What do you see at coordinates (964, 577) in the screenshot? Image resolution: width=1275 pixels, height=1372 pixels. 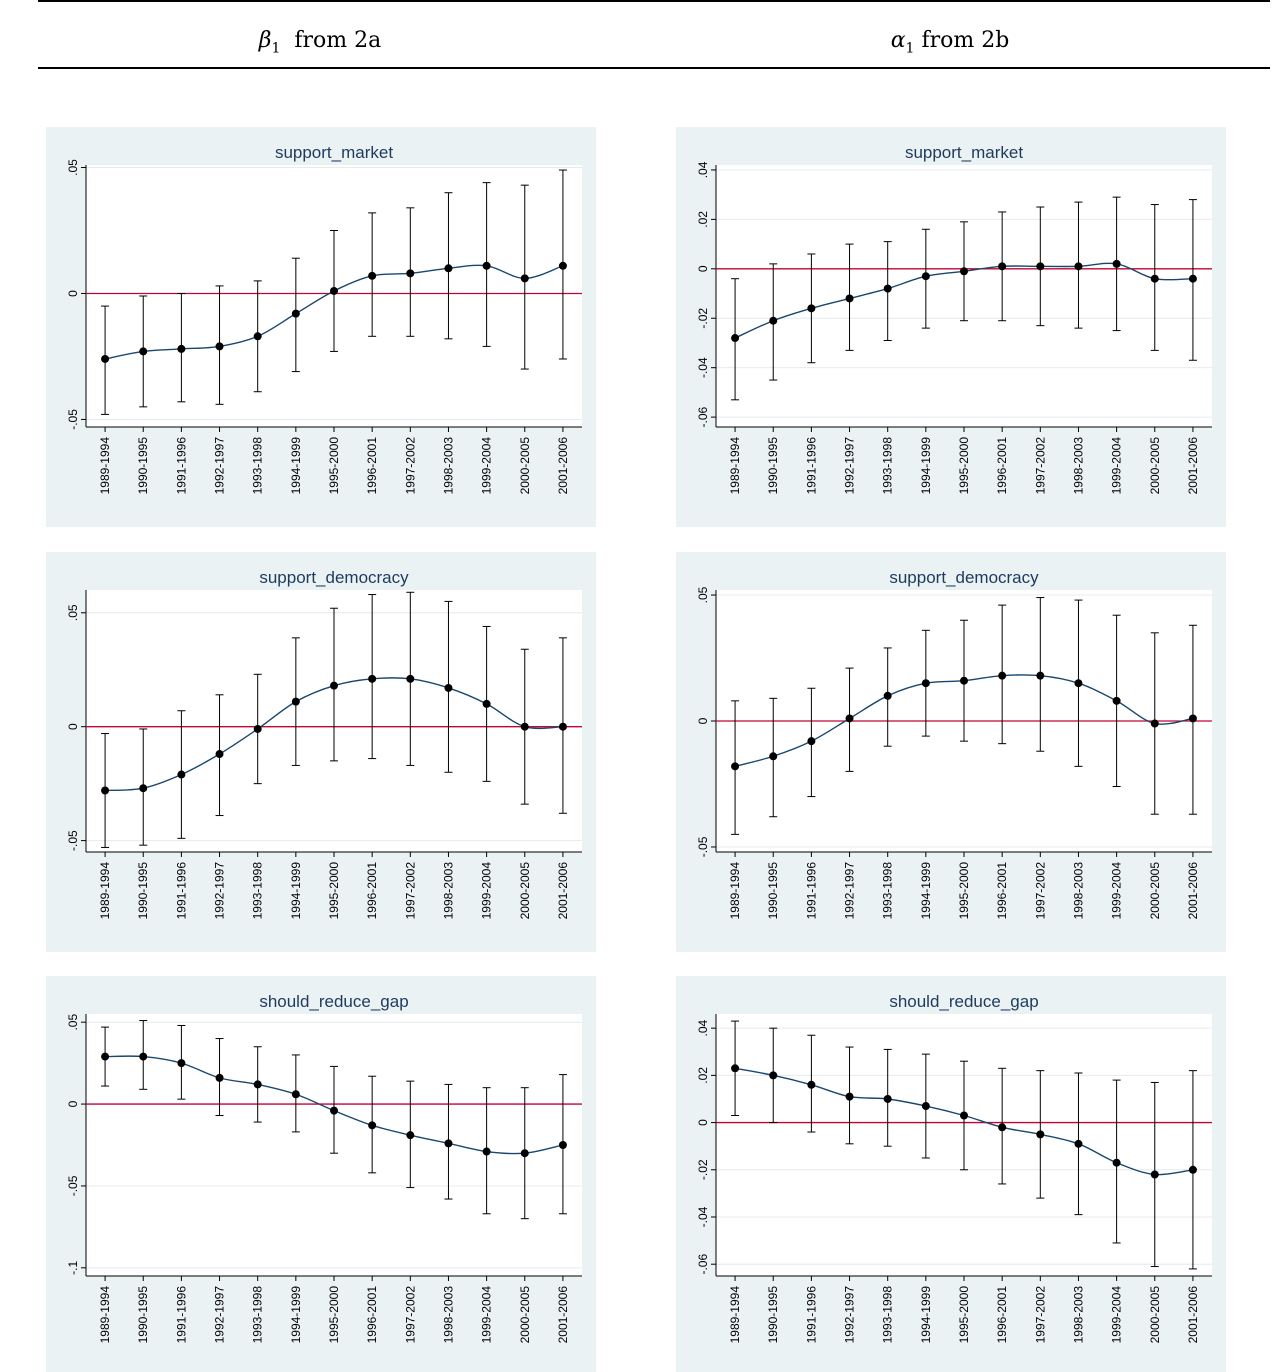 I see `chart-title: support_democracy` at bounding box center [964, 577].